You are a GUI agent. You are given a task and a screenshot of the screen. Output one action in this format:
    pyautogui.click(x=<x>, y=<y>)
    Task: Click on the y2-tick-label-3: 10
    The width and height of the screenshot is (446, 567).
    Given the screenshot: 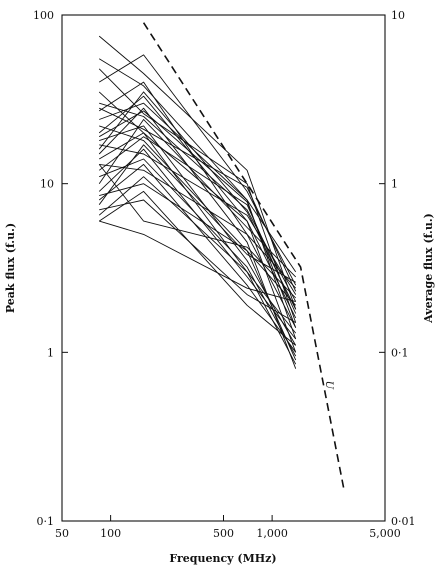 What is the action you would take?
    pyautogui.click(x=398, y=15)
    